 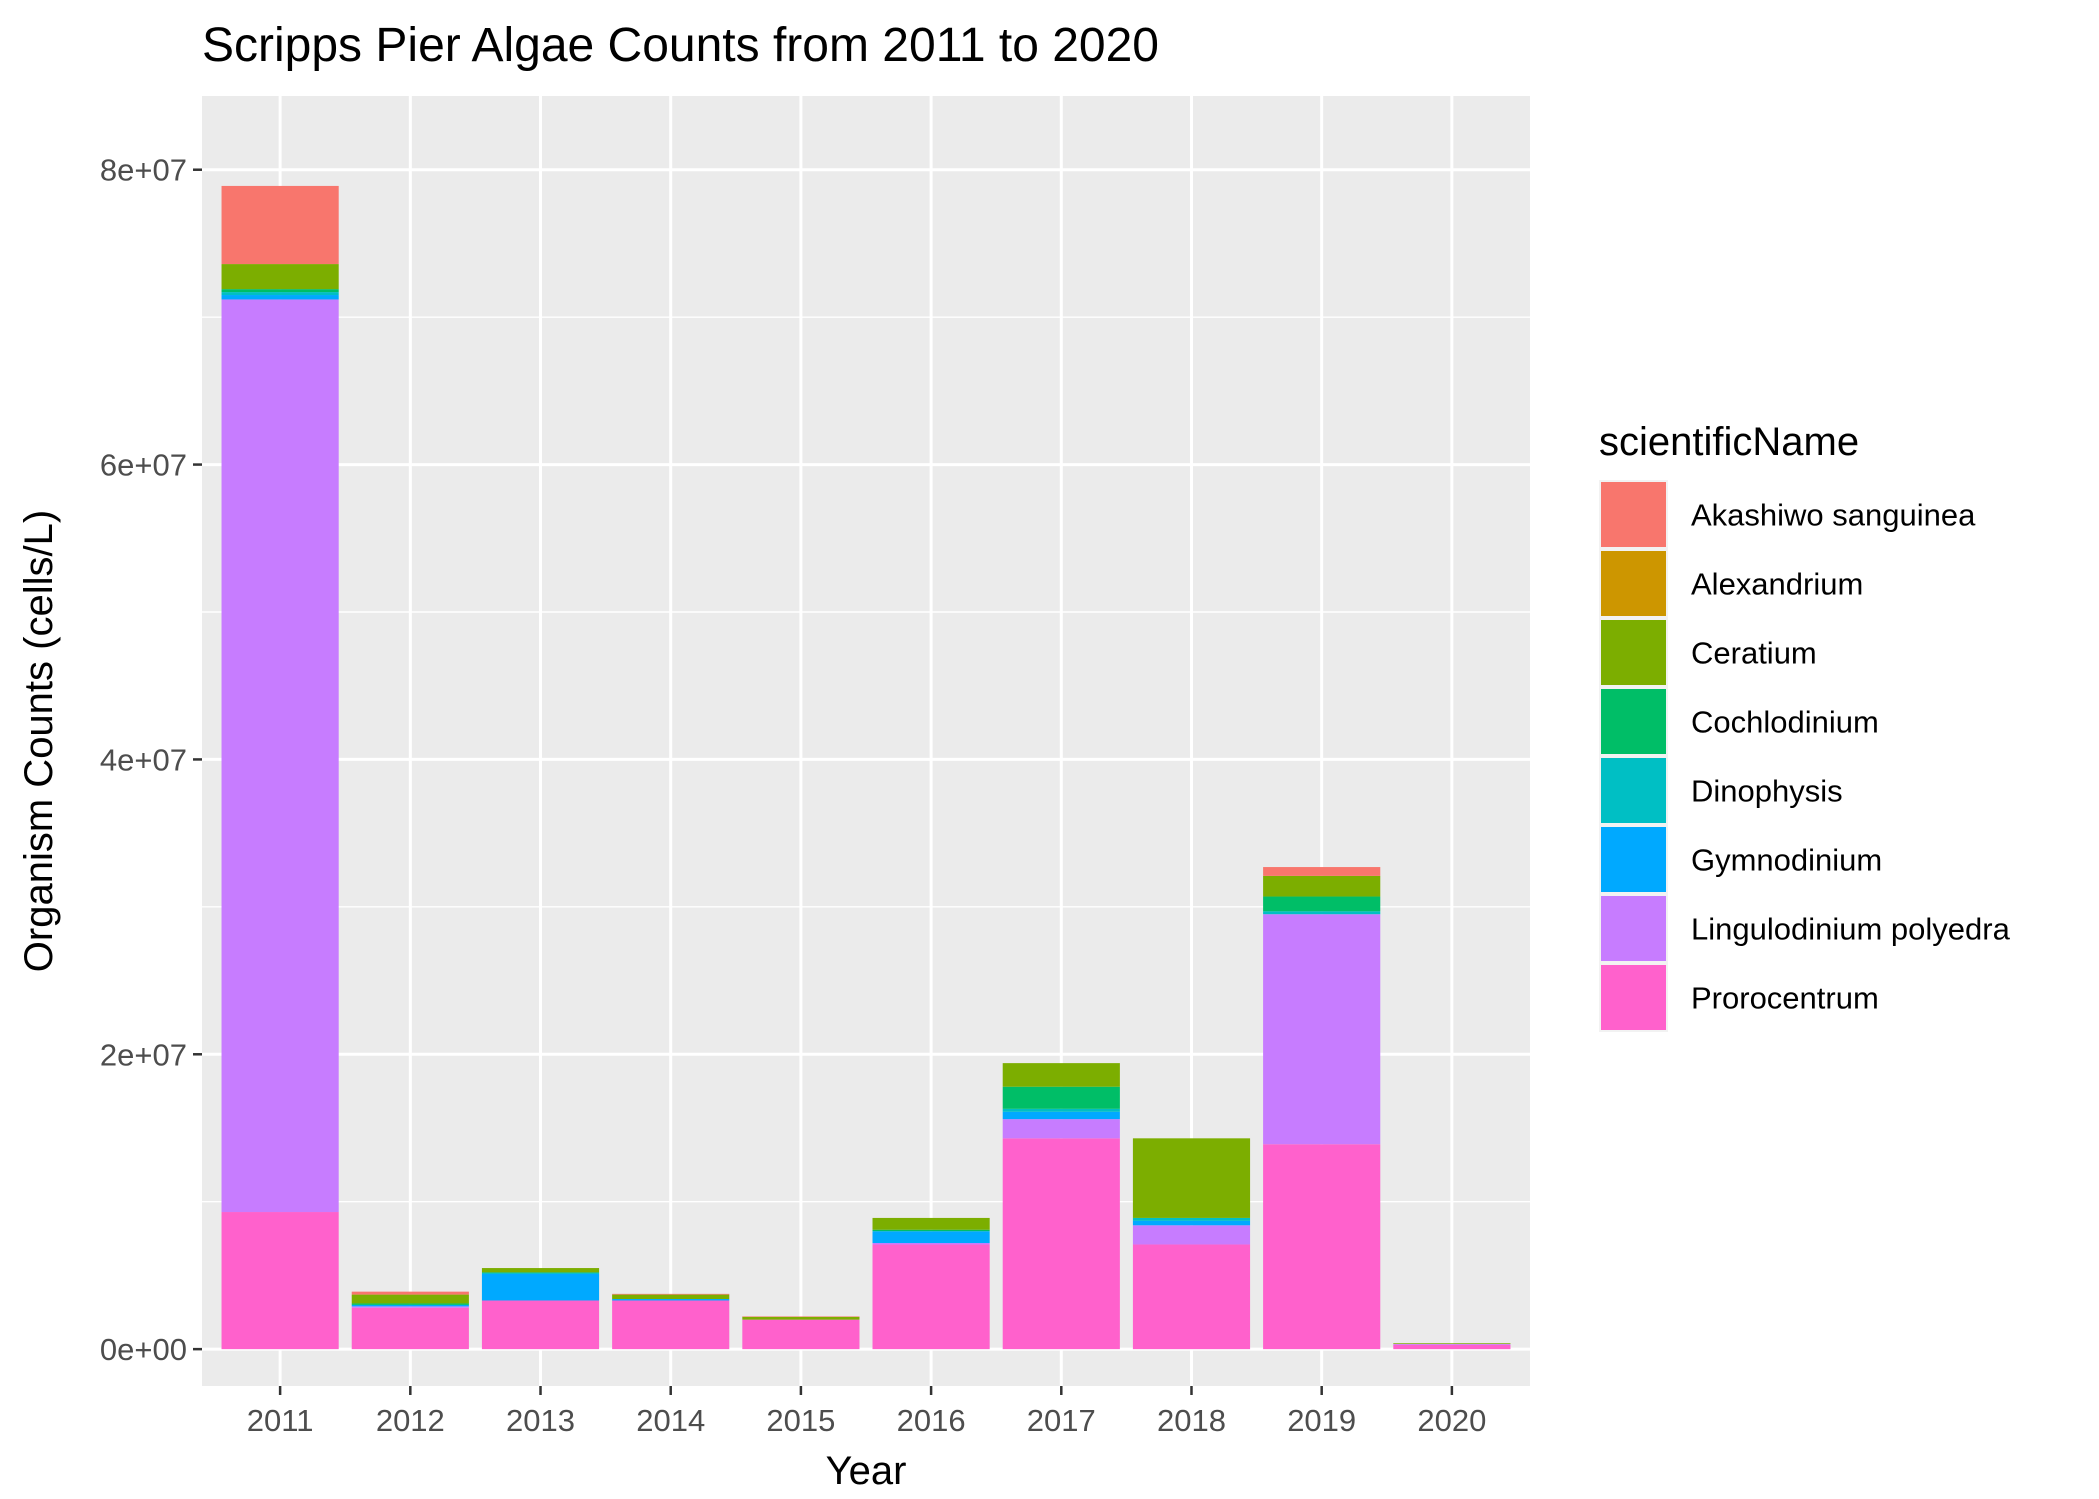 What do you see at coordinates (410, 1420) in the screenshot?
I see `x-tick-label: 2012` at bounding box center [410, 1420].